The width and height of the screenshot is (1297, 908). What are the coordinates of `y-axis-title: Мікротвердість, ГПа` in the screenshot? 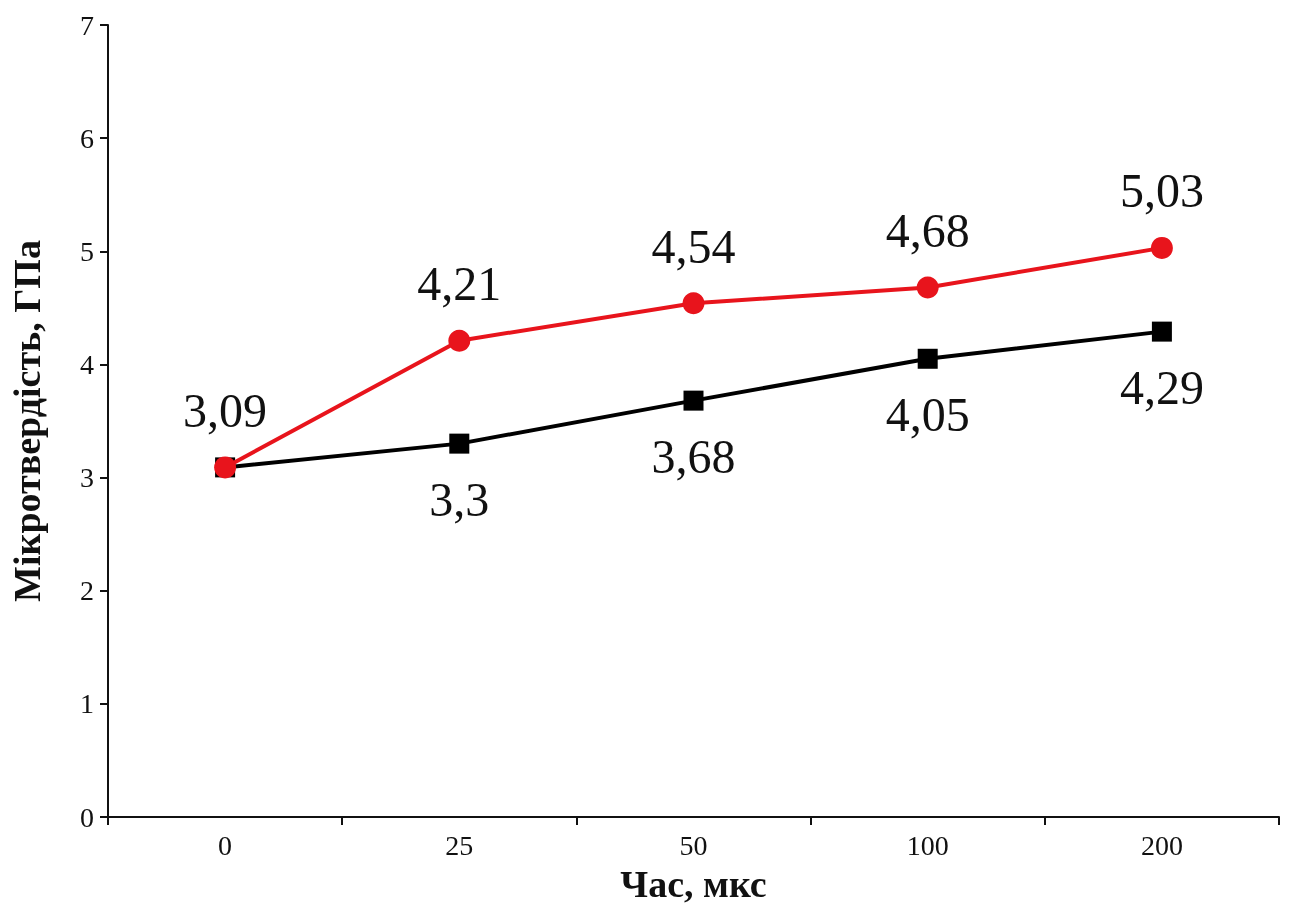 It's located at (27, 421).